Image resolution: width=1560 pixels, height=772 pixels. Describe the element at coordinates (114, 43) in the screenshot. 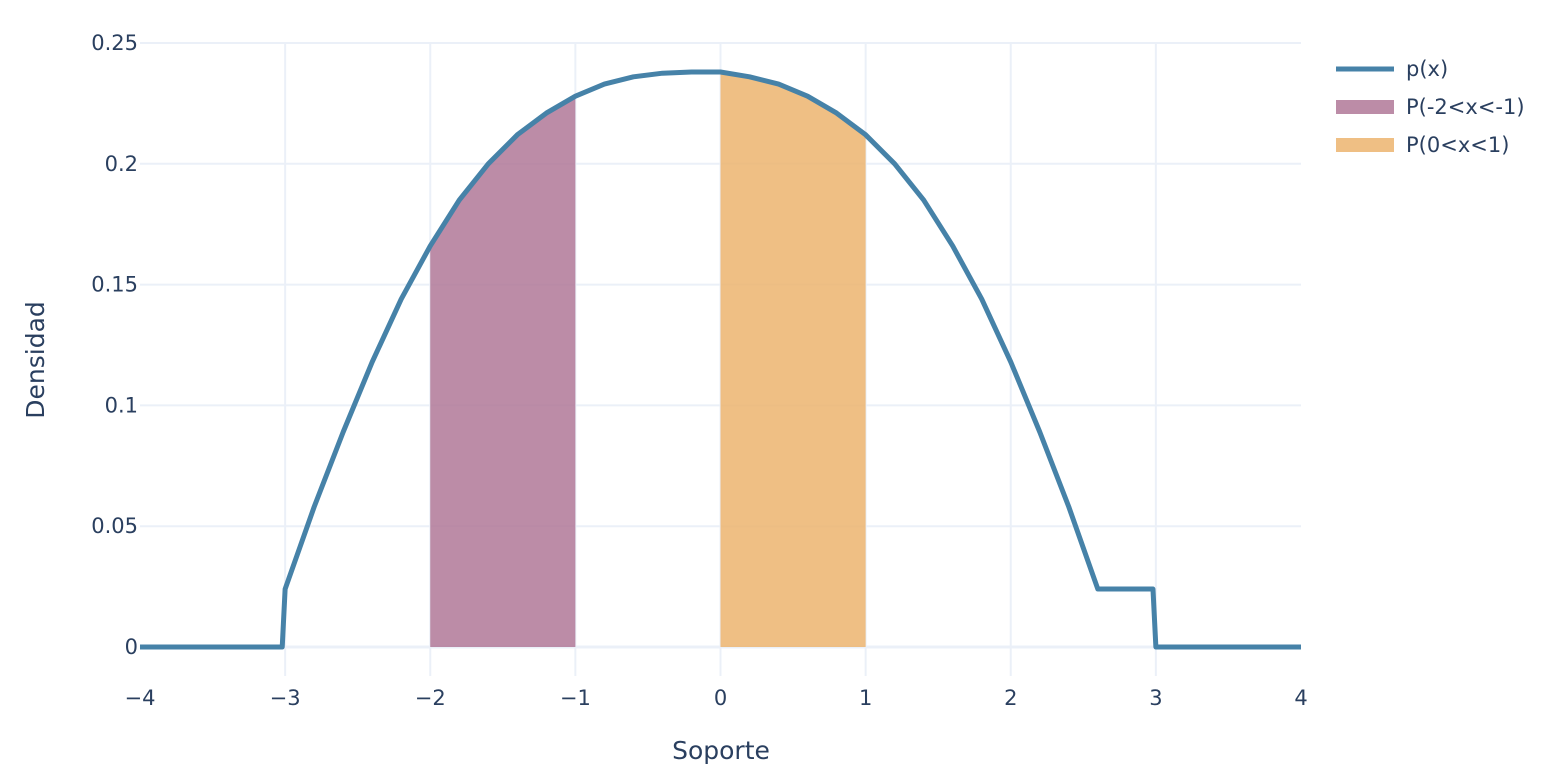

I see `y-tick-label: 0.25` at that location.